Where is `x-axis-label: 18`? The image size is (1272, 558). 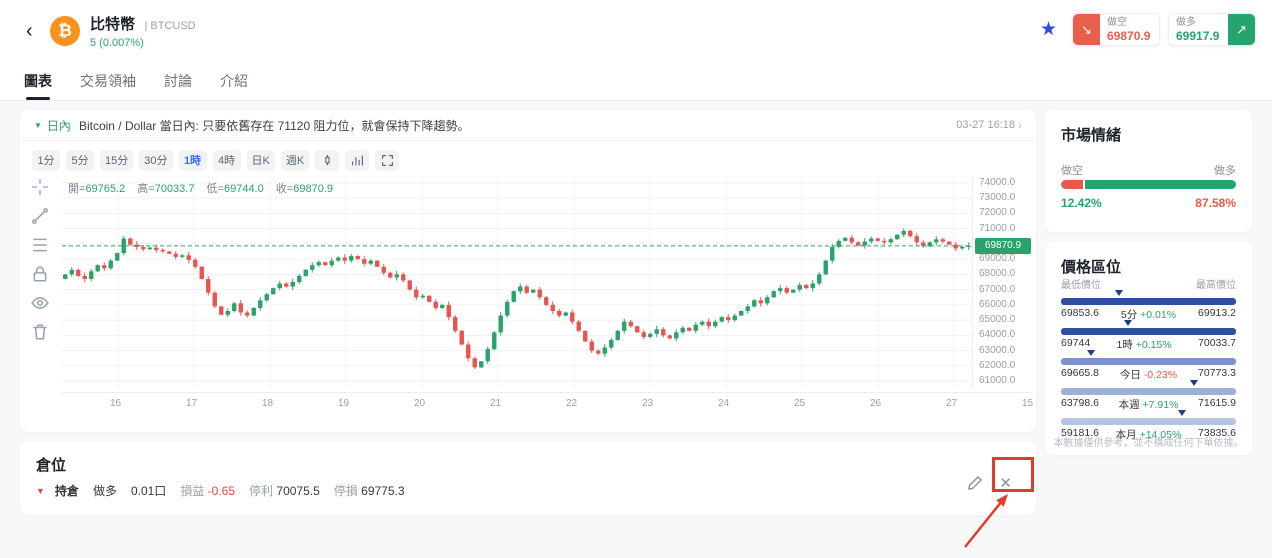 x-axis-label: 18 is located at coordinates (268, 403).